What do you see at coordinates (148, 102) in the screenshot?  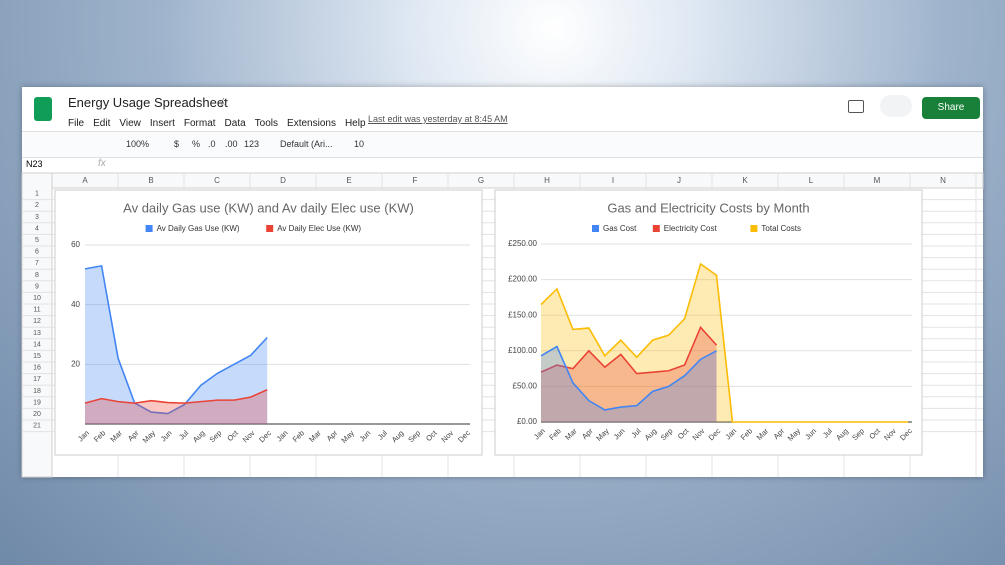 I see `doc-title: Energy Usage Spreadsheet` at bounding box center [148, 102].